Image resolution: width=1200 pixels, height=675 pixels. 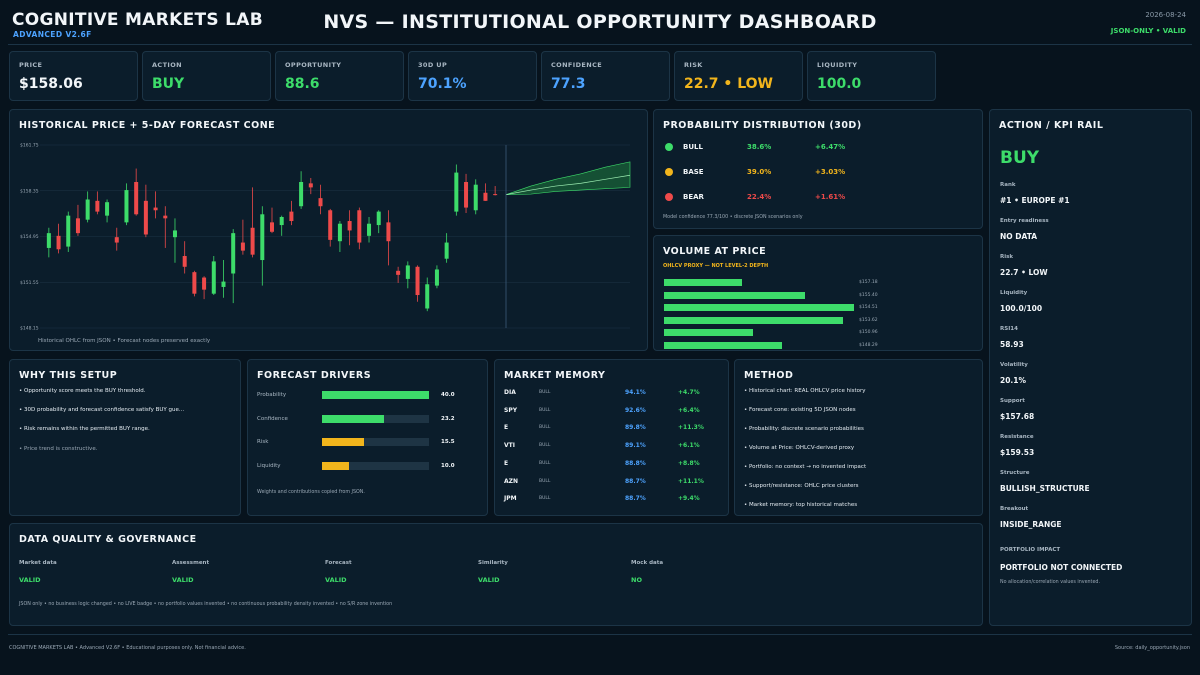 I want to click on memory-return: +9.4%, so click(x=689, y=499).